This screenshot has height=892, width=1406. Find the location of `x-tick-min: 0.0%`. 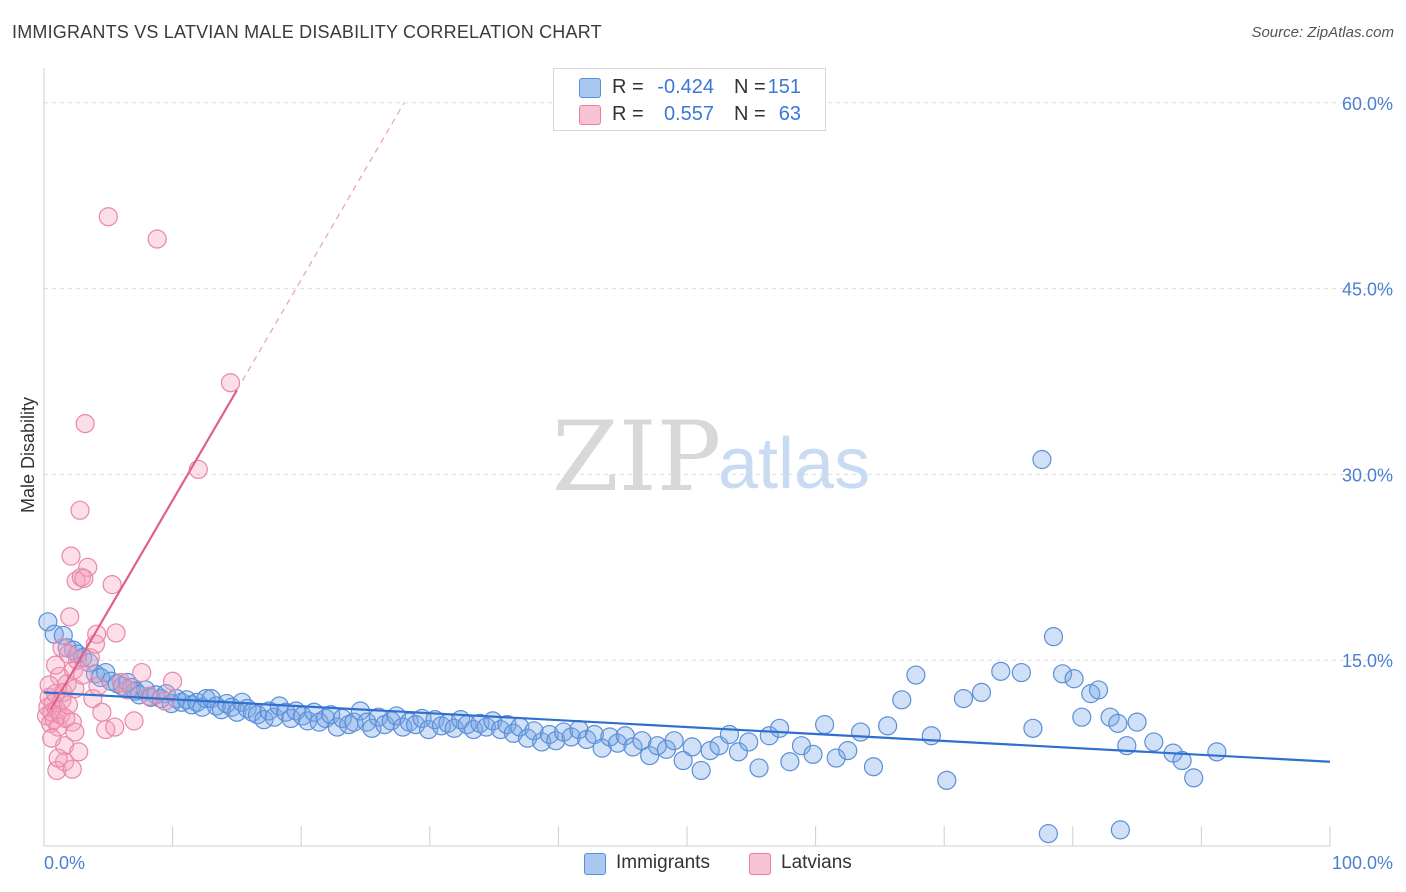

x-tick-min: 0.0% is located at coordinates (64, 863).